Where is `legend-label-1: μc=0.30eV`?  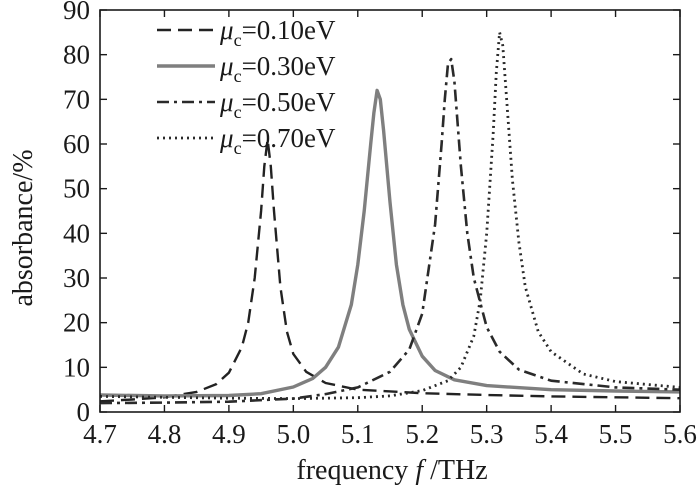 legend-label-1: μc=0.30eV is located at coordinates (277, 68).